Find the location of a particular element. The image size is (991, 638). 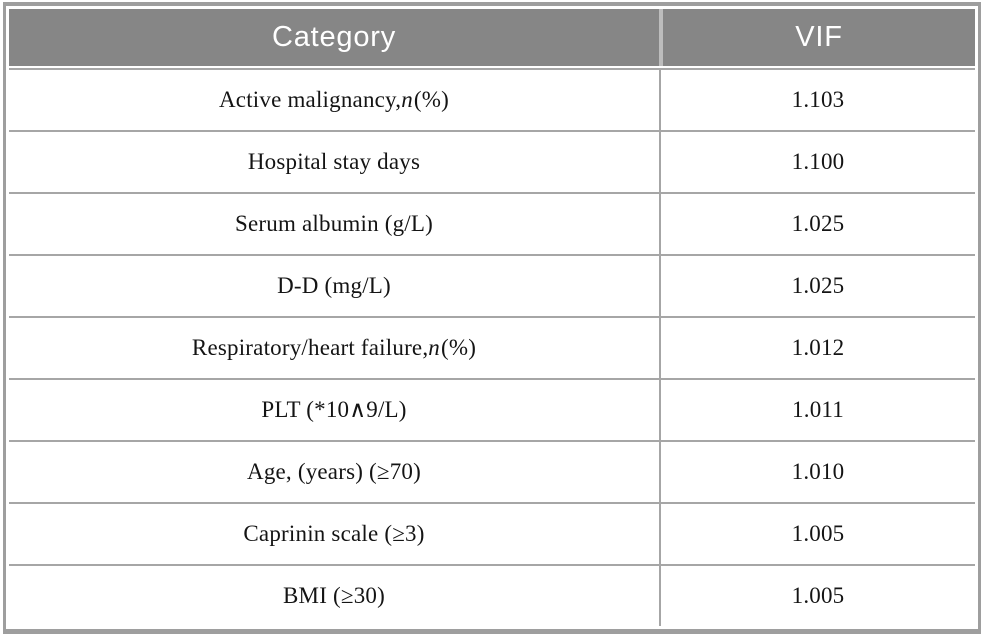

category-cell: BMI (≥30) is located at coordinates (335, 596).